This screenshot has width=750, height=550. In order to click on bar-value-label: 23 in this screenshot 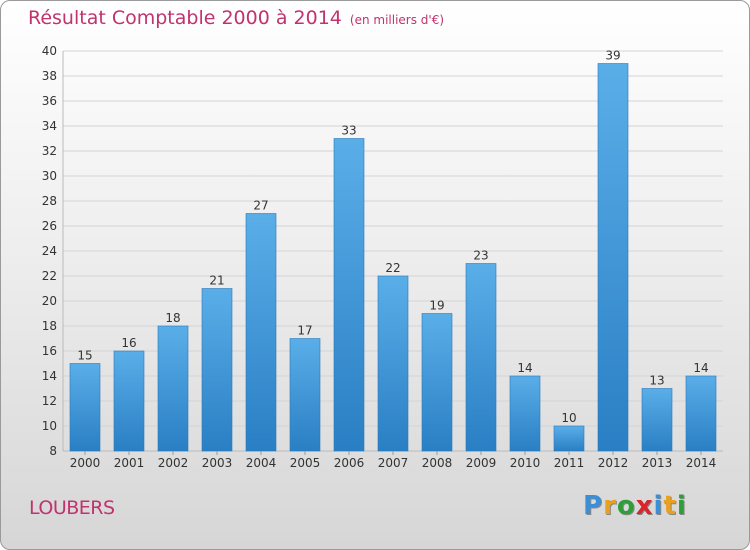, I will do `click(480, 256)`.